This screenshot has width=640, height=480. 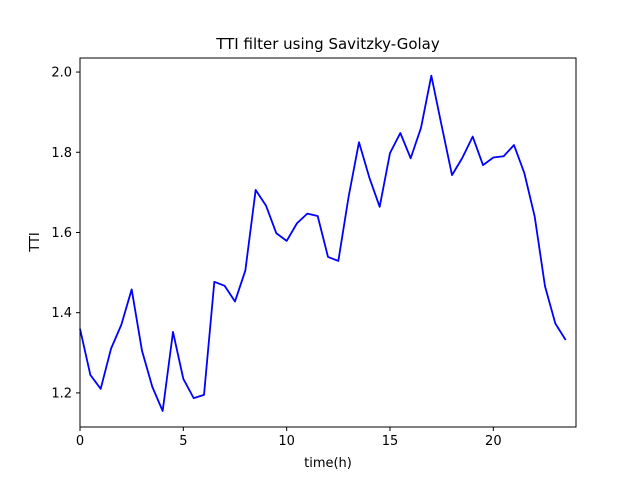 I want to click on y-tick-label: 1.8, so click(x=61, y=153).